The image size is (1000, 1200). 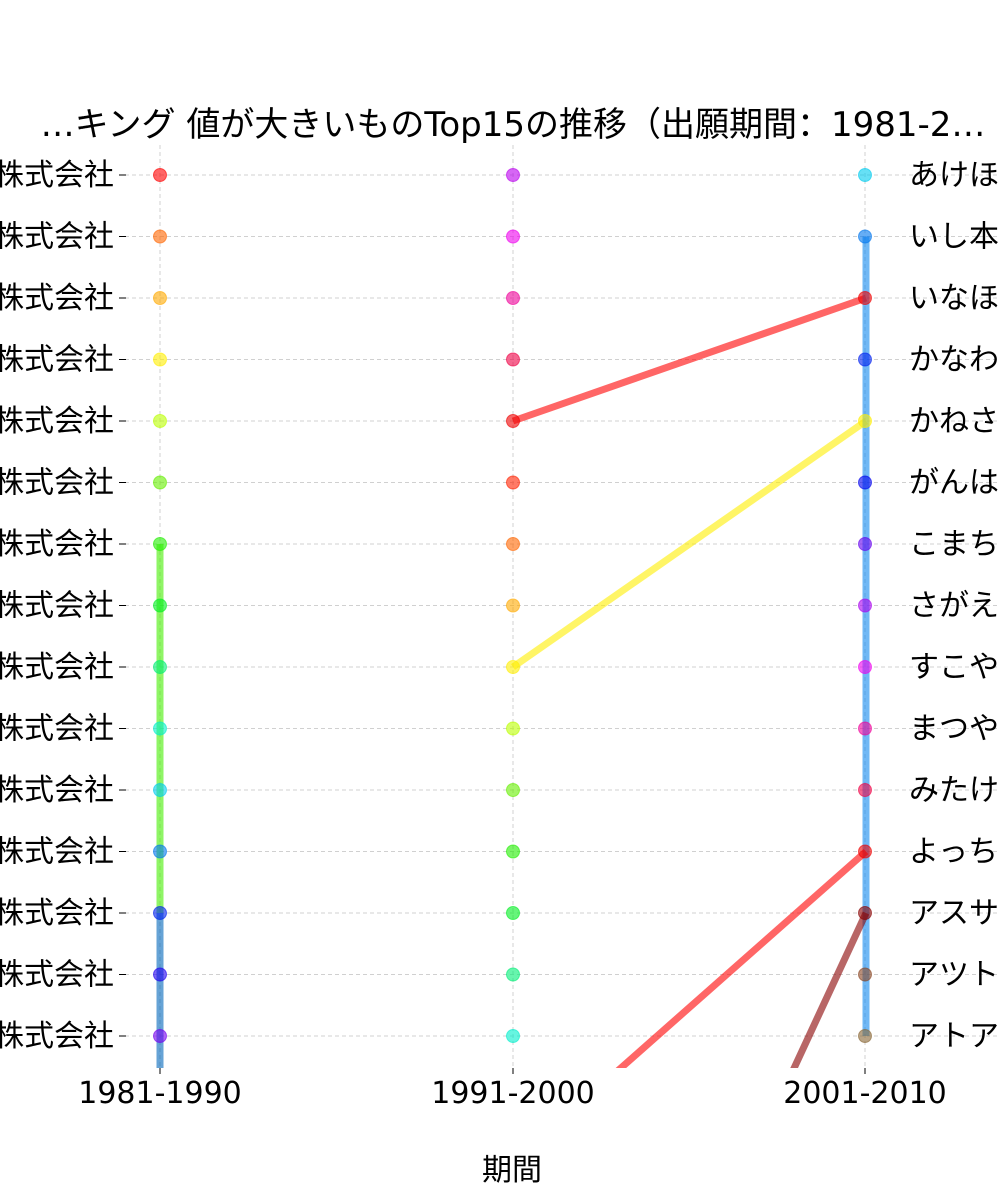 I want to click on x-tick-layer: 1981-1990 1991-2000 2001-2010, so click(x=512, y=1089).